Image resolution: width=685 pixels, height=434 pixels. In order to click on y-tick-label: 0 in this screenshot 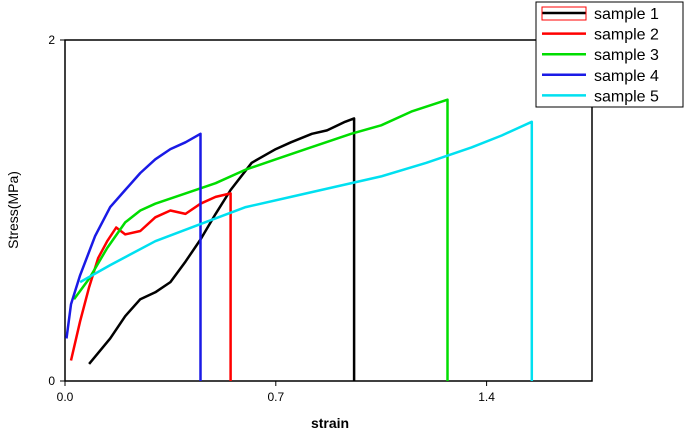, I will do `click(51, 381)`.